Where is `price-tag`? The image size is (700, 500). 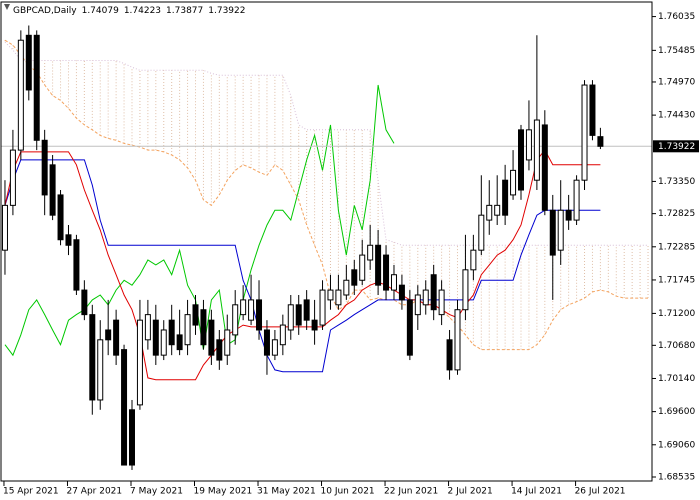
price-tag is located at coordinates (676, 146).